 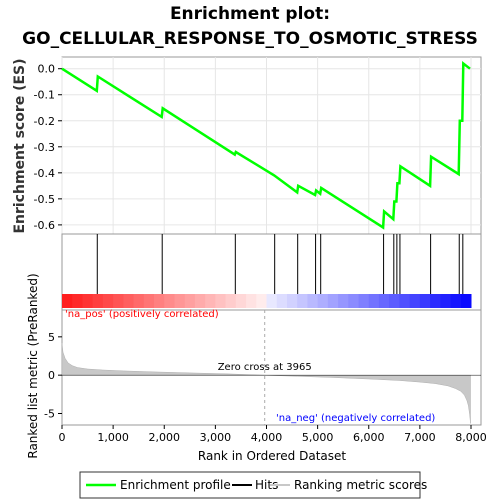 I want to click on es-y-label: Enrichment score (ES), so click(x=20, y=145).